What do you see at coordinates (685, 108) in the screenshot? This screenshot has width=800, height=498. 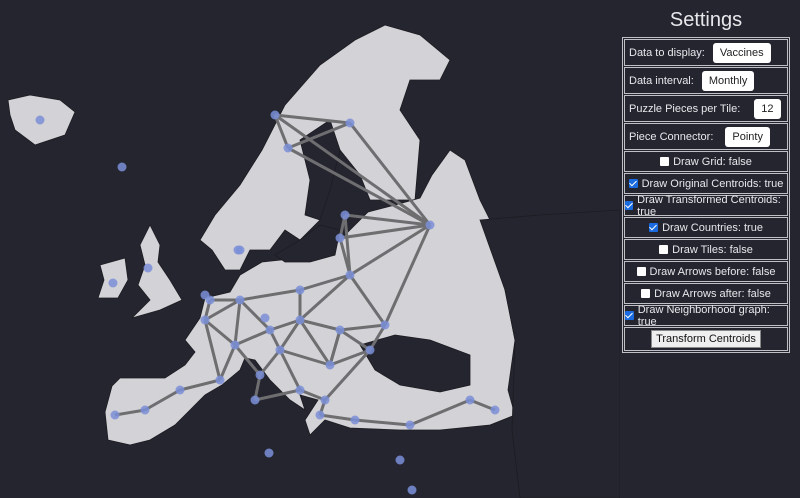 I see `pieces-per-tile-label: Puzzle Pieces per Tile:` at bounding box center [685, 108].